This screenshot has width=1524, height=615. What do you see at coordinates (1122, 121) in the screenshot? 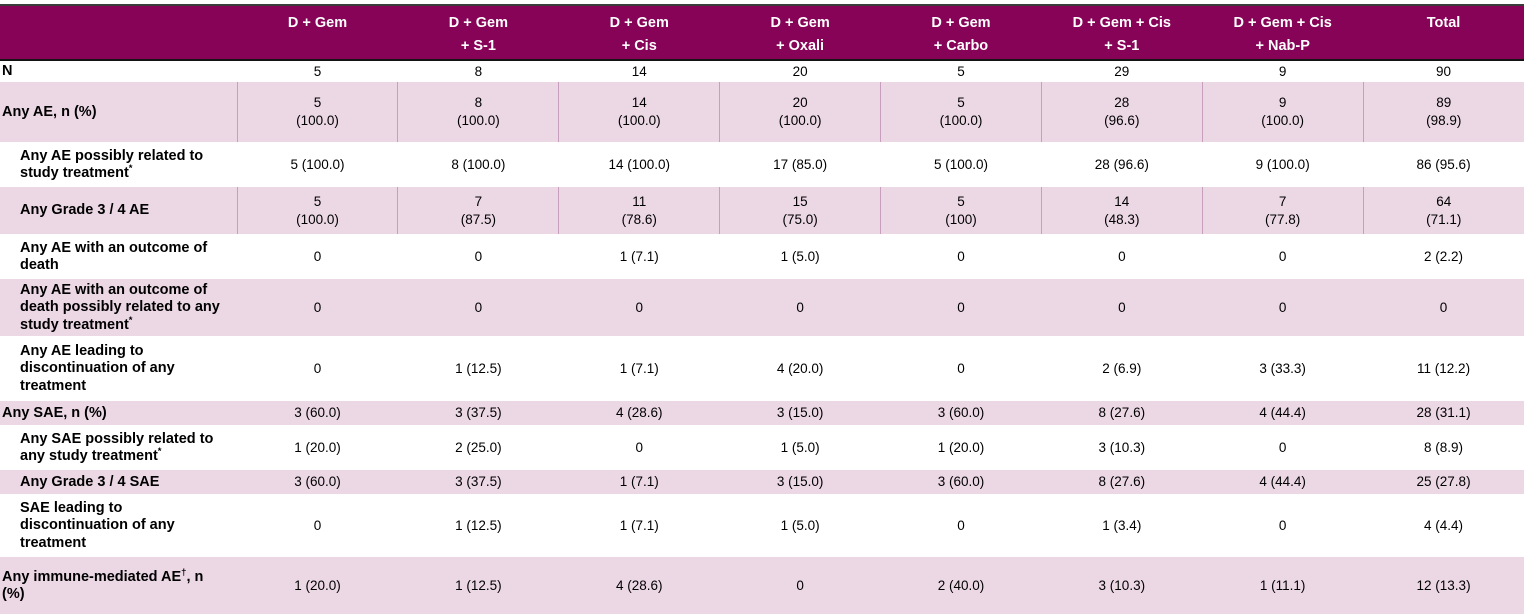
I see `data-cell-percent: (96.6)` at bounding box center [1122, 121].